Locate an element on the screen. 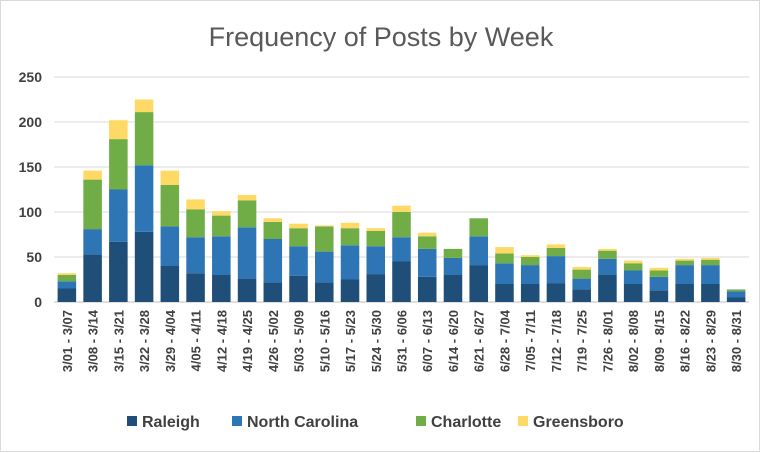 The image size is (760, 453). x-tick-label: 6/21 - 6/27 is located at coordinates (479, 341).